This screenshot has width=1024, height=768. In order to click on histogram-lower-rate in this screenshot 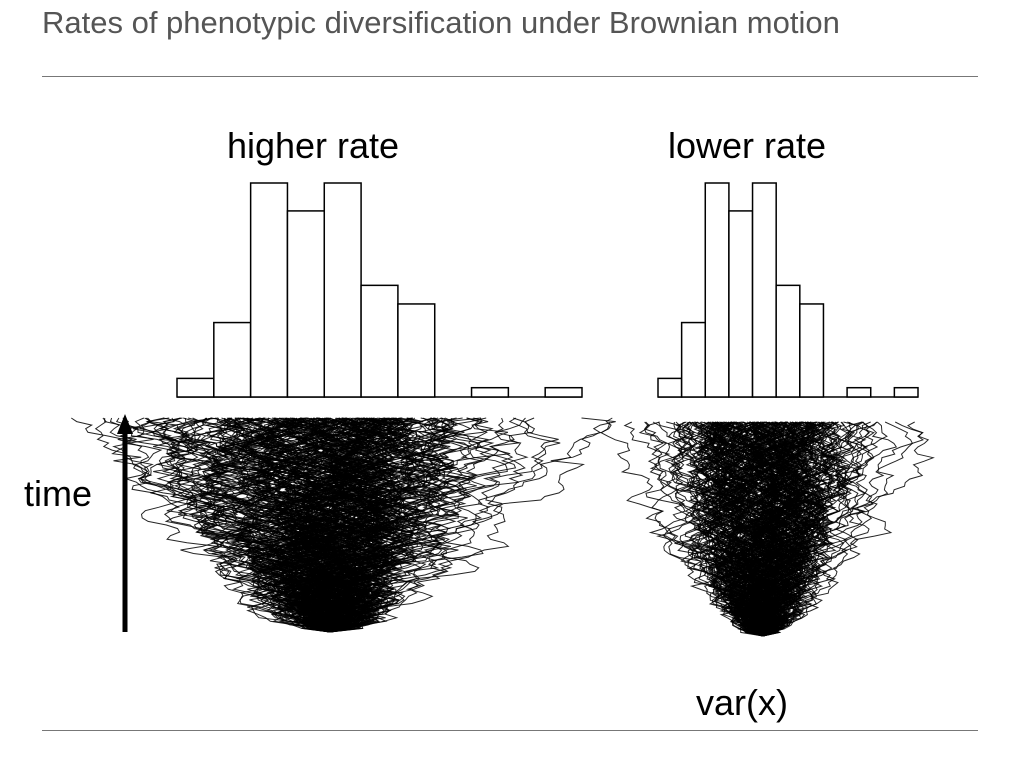, I will do `click(788, 290)`.